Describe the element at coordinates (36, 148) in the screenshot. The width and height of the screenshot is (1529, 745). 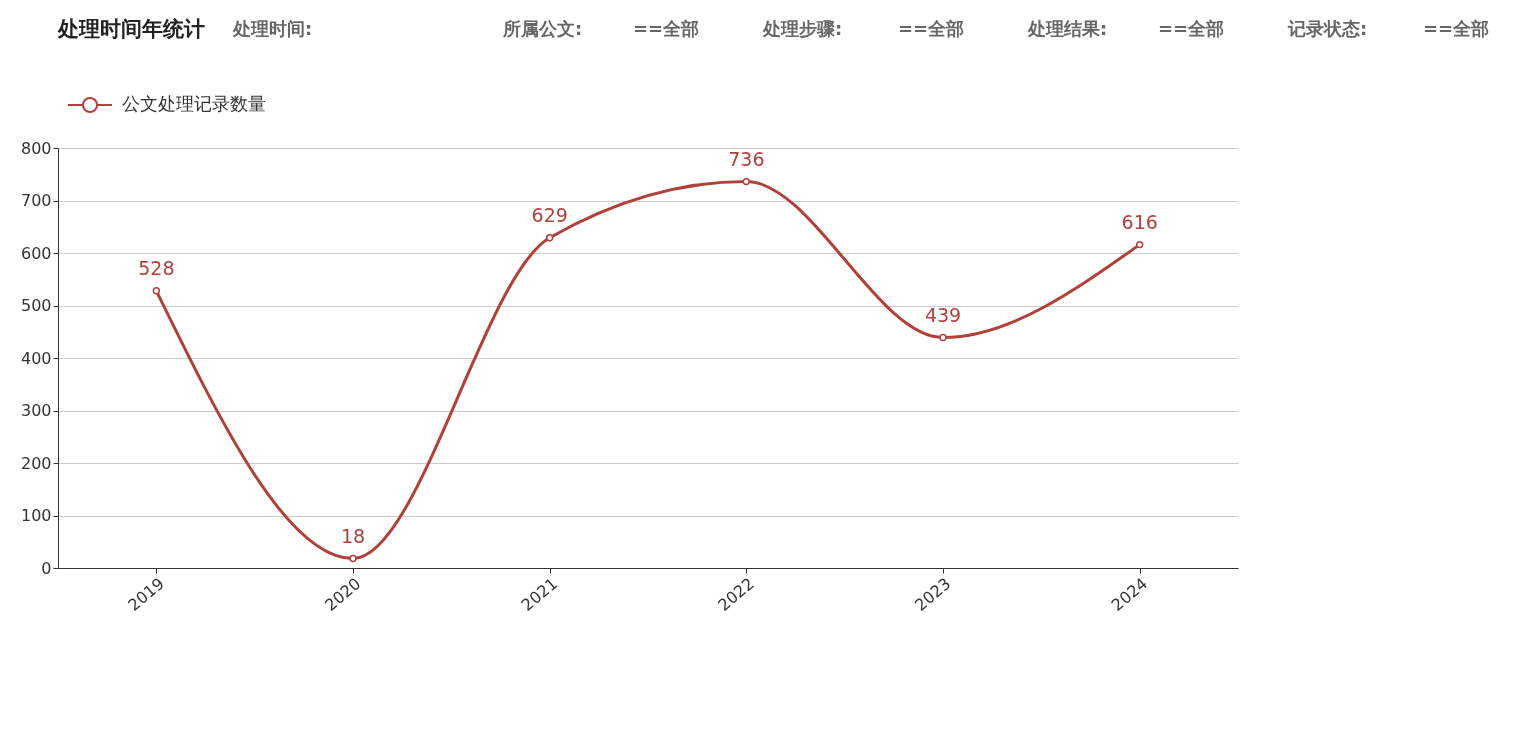
I see `y-tick-label: 800` at that location.